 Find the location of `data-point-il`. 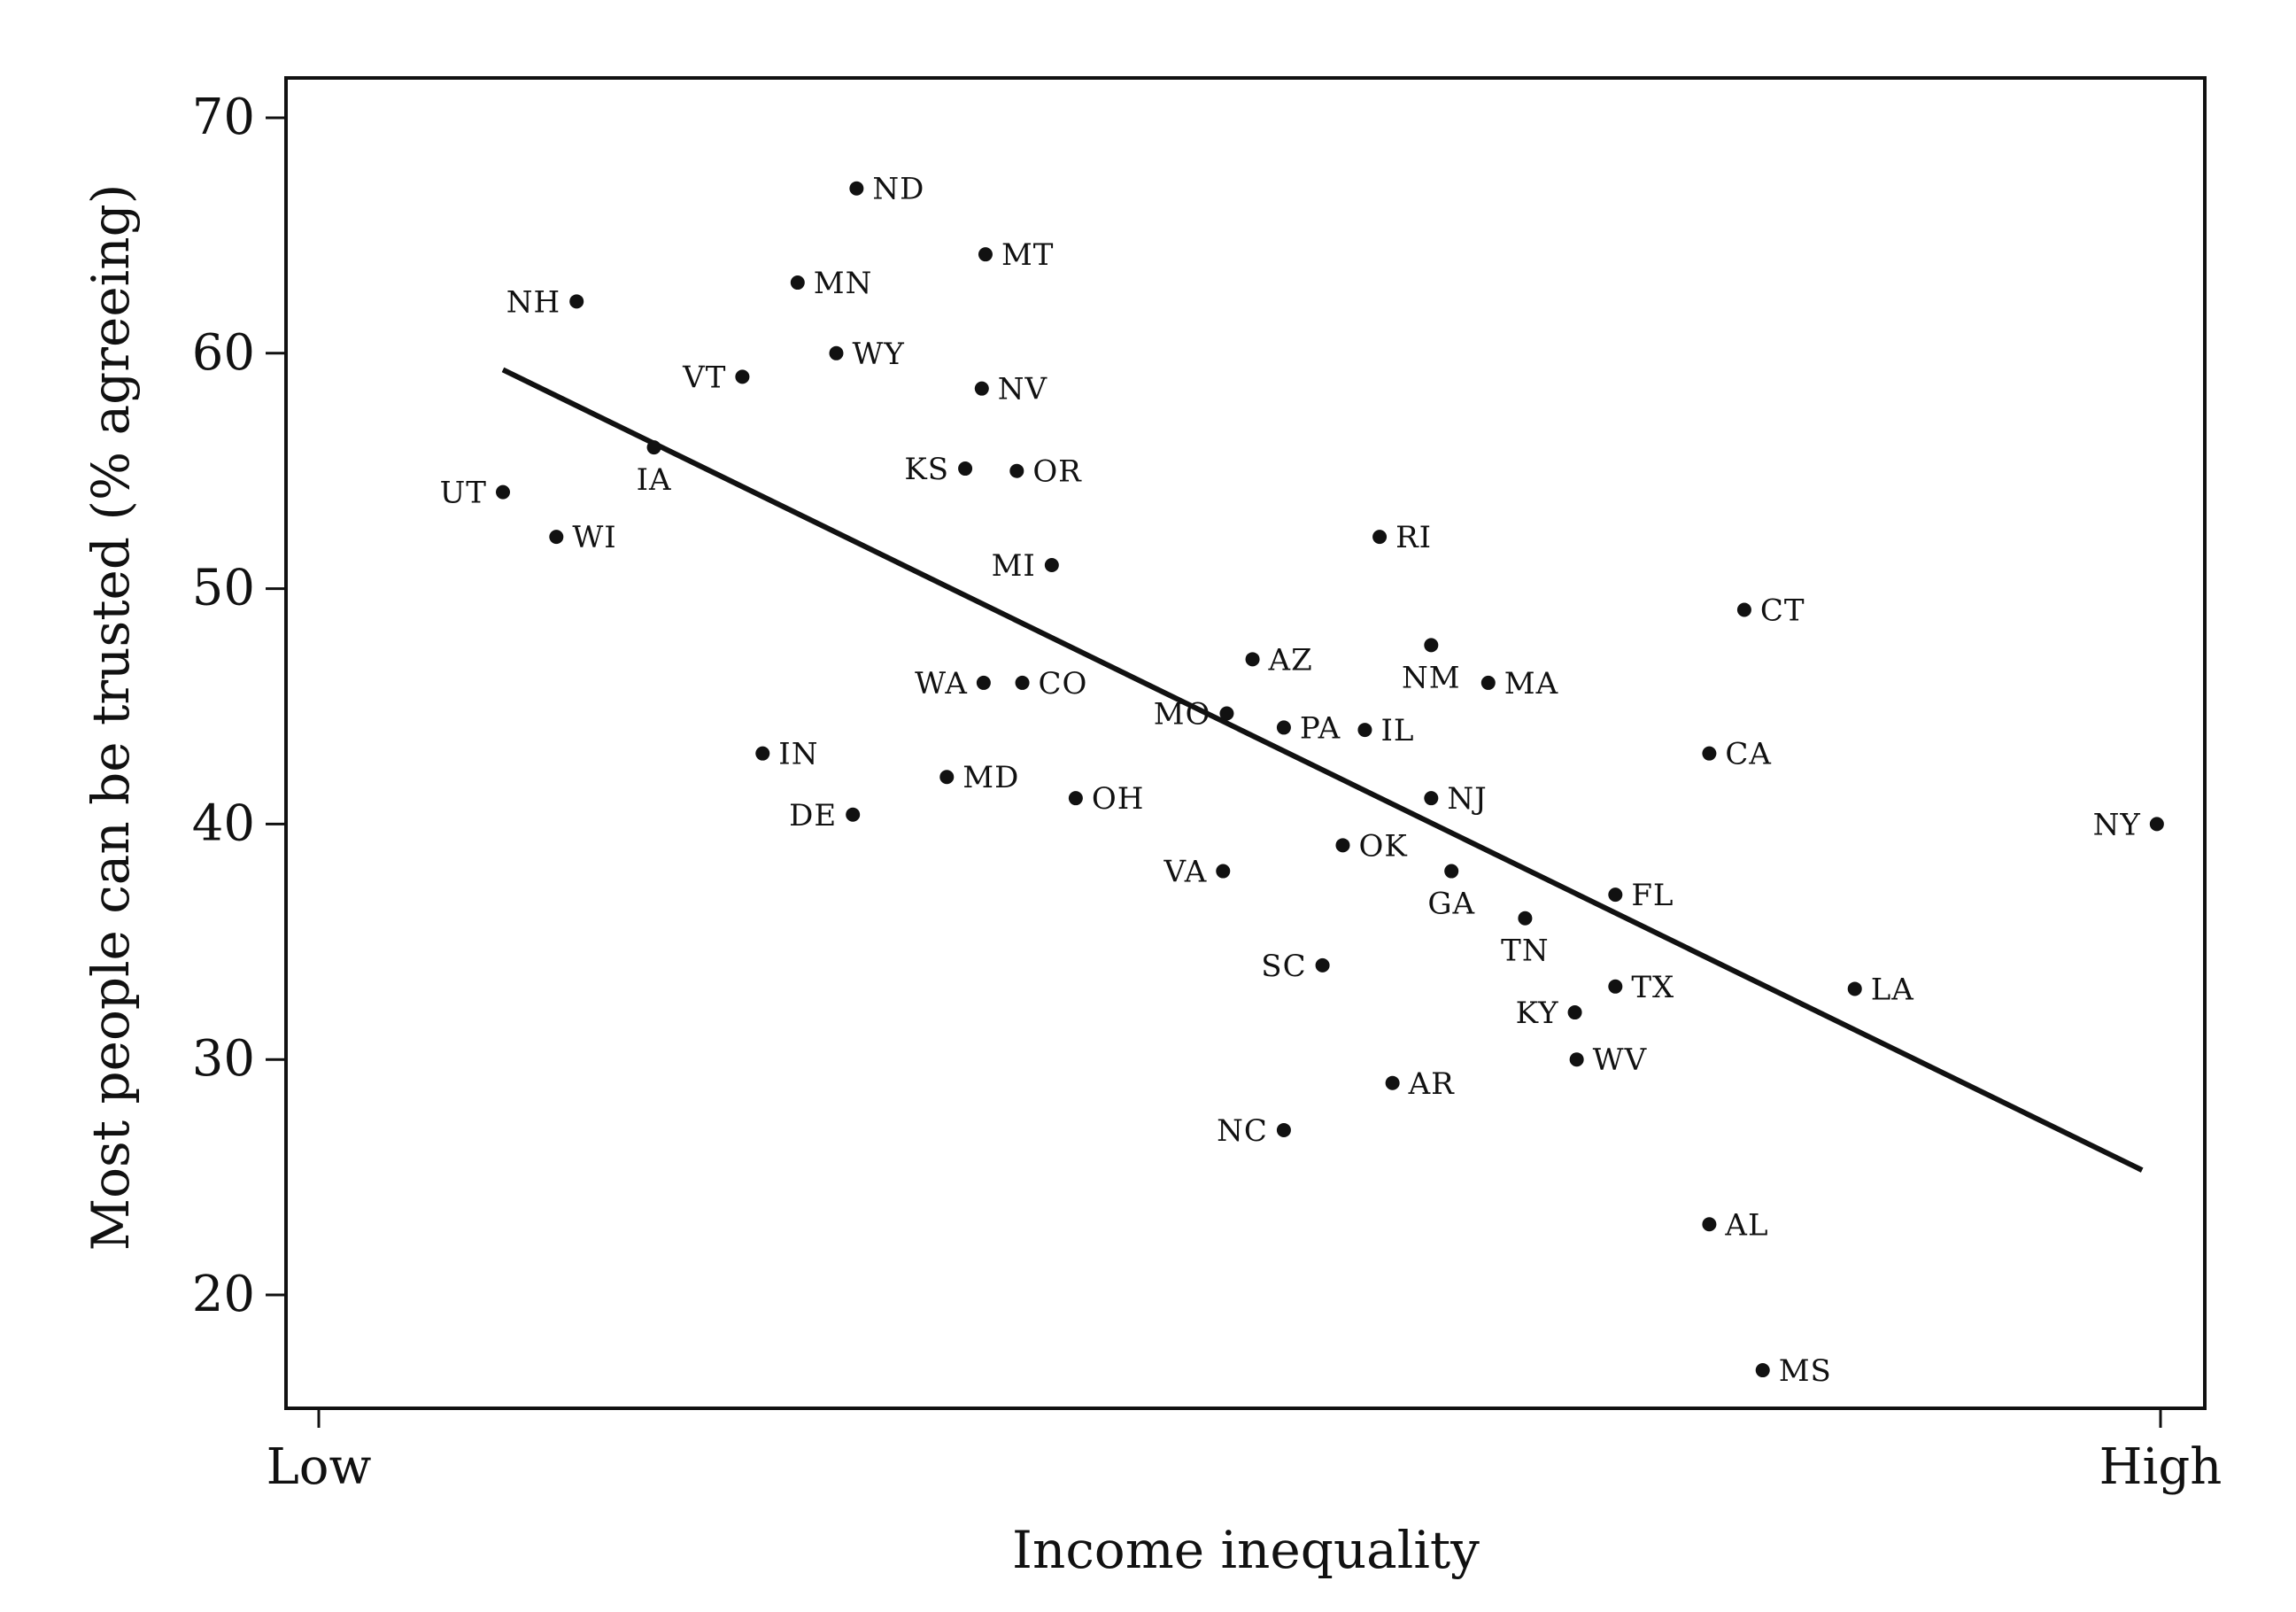

data-point-il is located at coordinates (1364, 731).